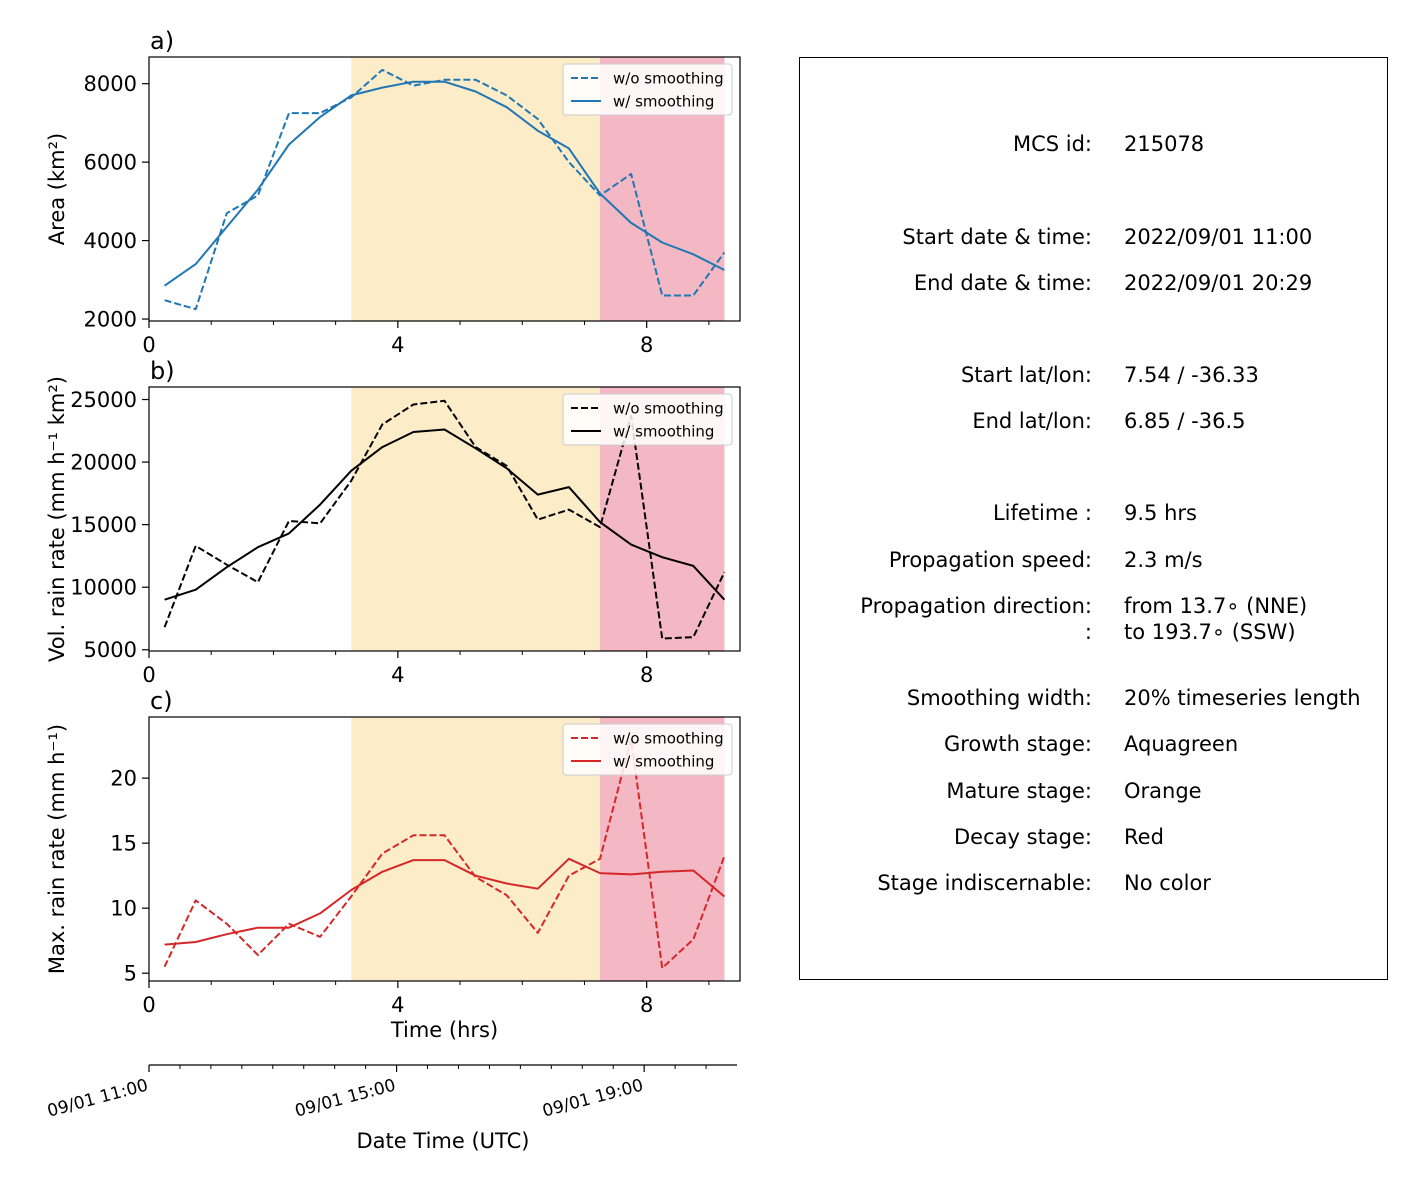 Image resolution: width=1419 pixels, height=1181 pixels. I want to click on info-value: Red, so click(1144, 837).